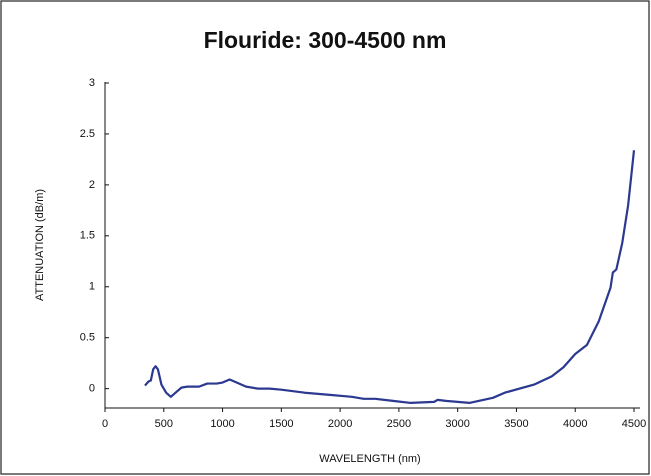 Image resolution: width=651 pixels, height=476 pixels. What do you see at coordinates (92, 287) in the screenshot?
I see `y-tick-label: 1` at bounding box center [92, 287].